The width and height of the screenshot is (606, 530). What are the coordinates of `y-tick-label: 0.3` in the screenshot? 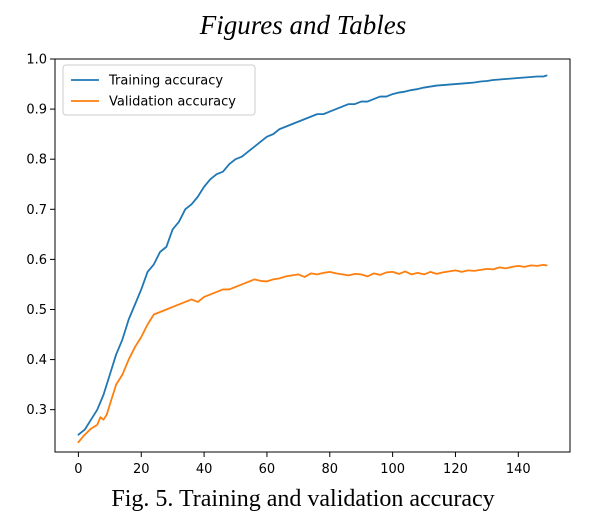 It's located at (36, 410).